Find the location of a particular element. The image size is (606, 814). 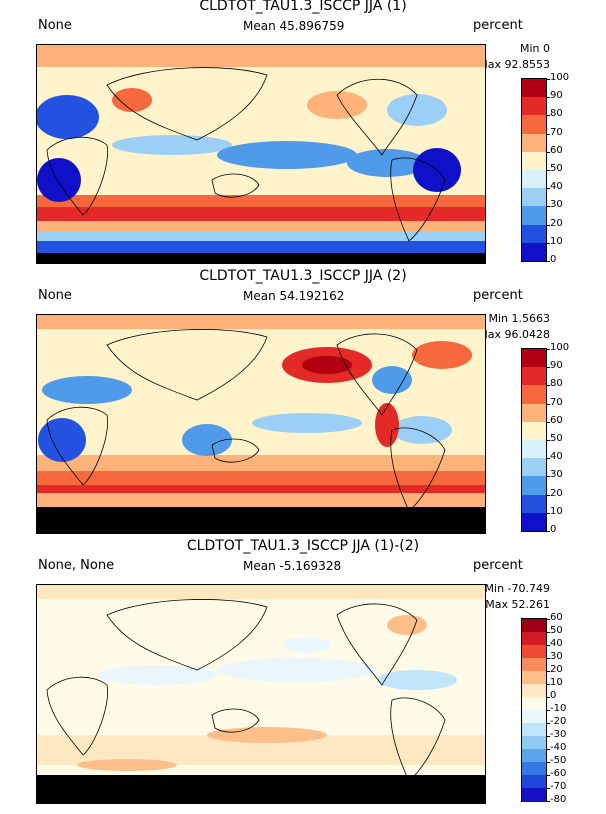

panel-min: Min 1.5663 is located at coordinates (519, 318).